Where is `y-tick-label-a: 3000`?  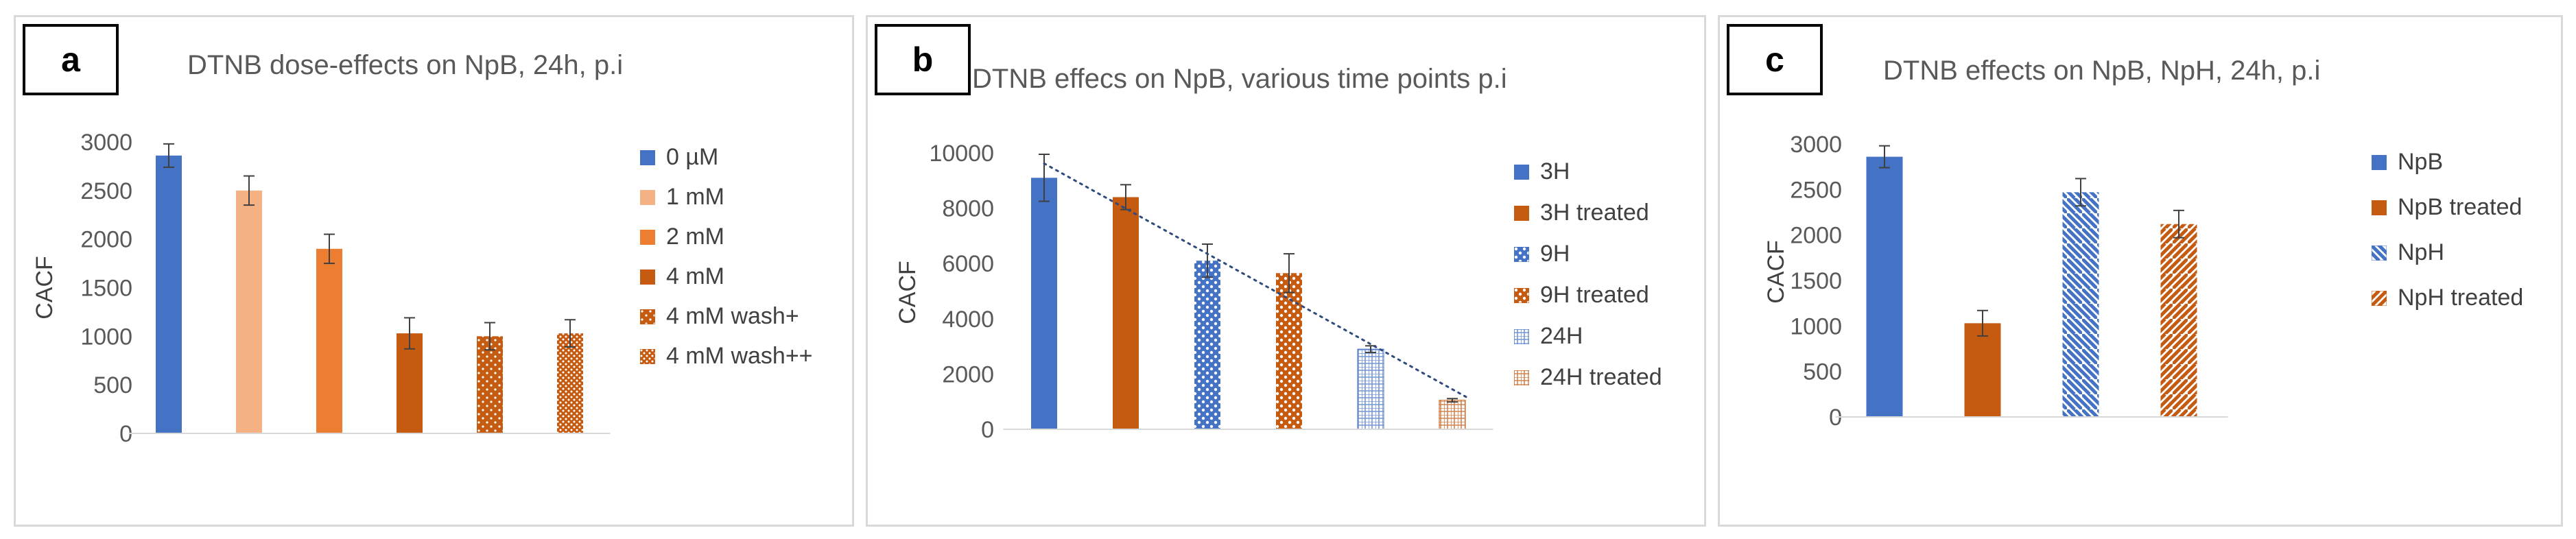 y-tick-label-a: 3000 is located at coordinates (106, 143).